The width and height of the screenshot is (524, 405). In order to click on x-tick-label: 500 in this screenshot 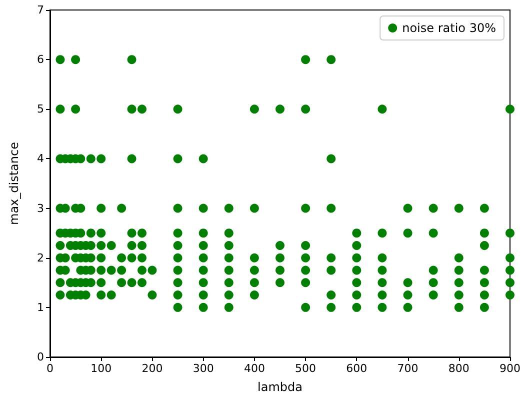, I will do `click(305, 368)`.